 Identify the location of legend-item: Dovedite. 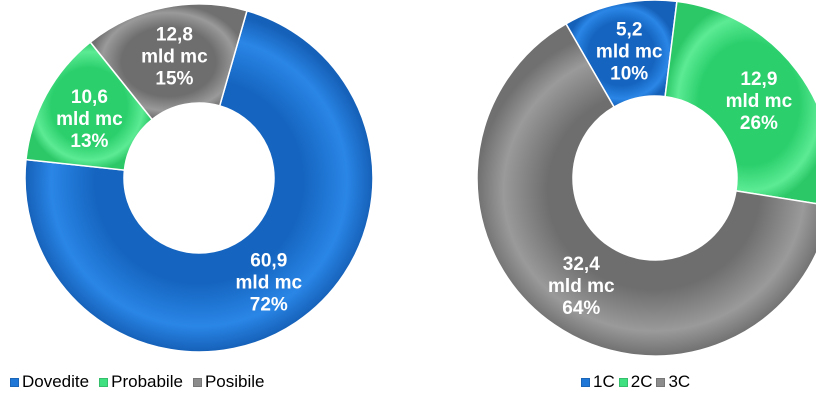
(49, 382).